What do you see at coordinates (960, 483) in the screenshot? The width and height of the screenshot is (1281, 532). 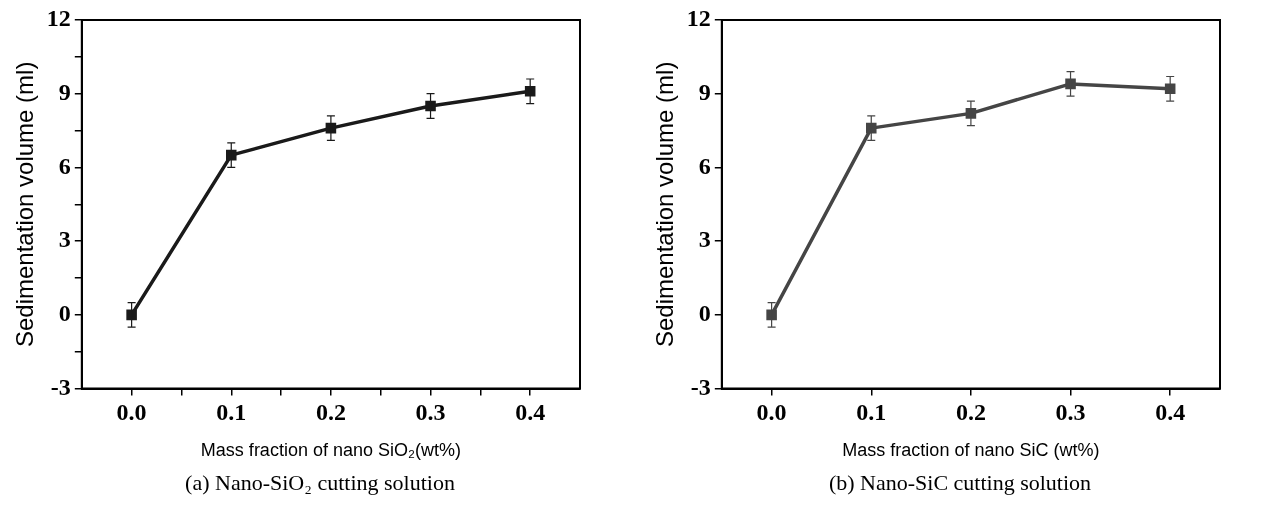 I see `text: (b) Nano-SiC cutting solution` at bounding box center [960, 483].